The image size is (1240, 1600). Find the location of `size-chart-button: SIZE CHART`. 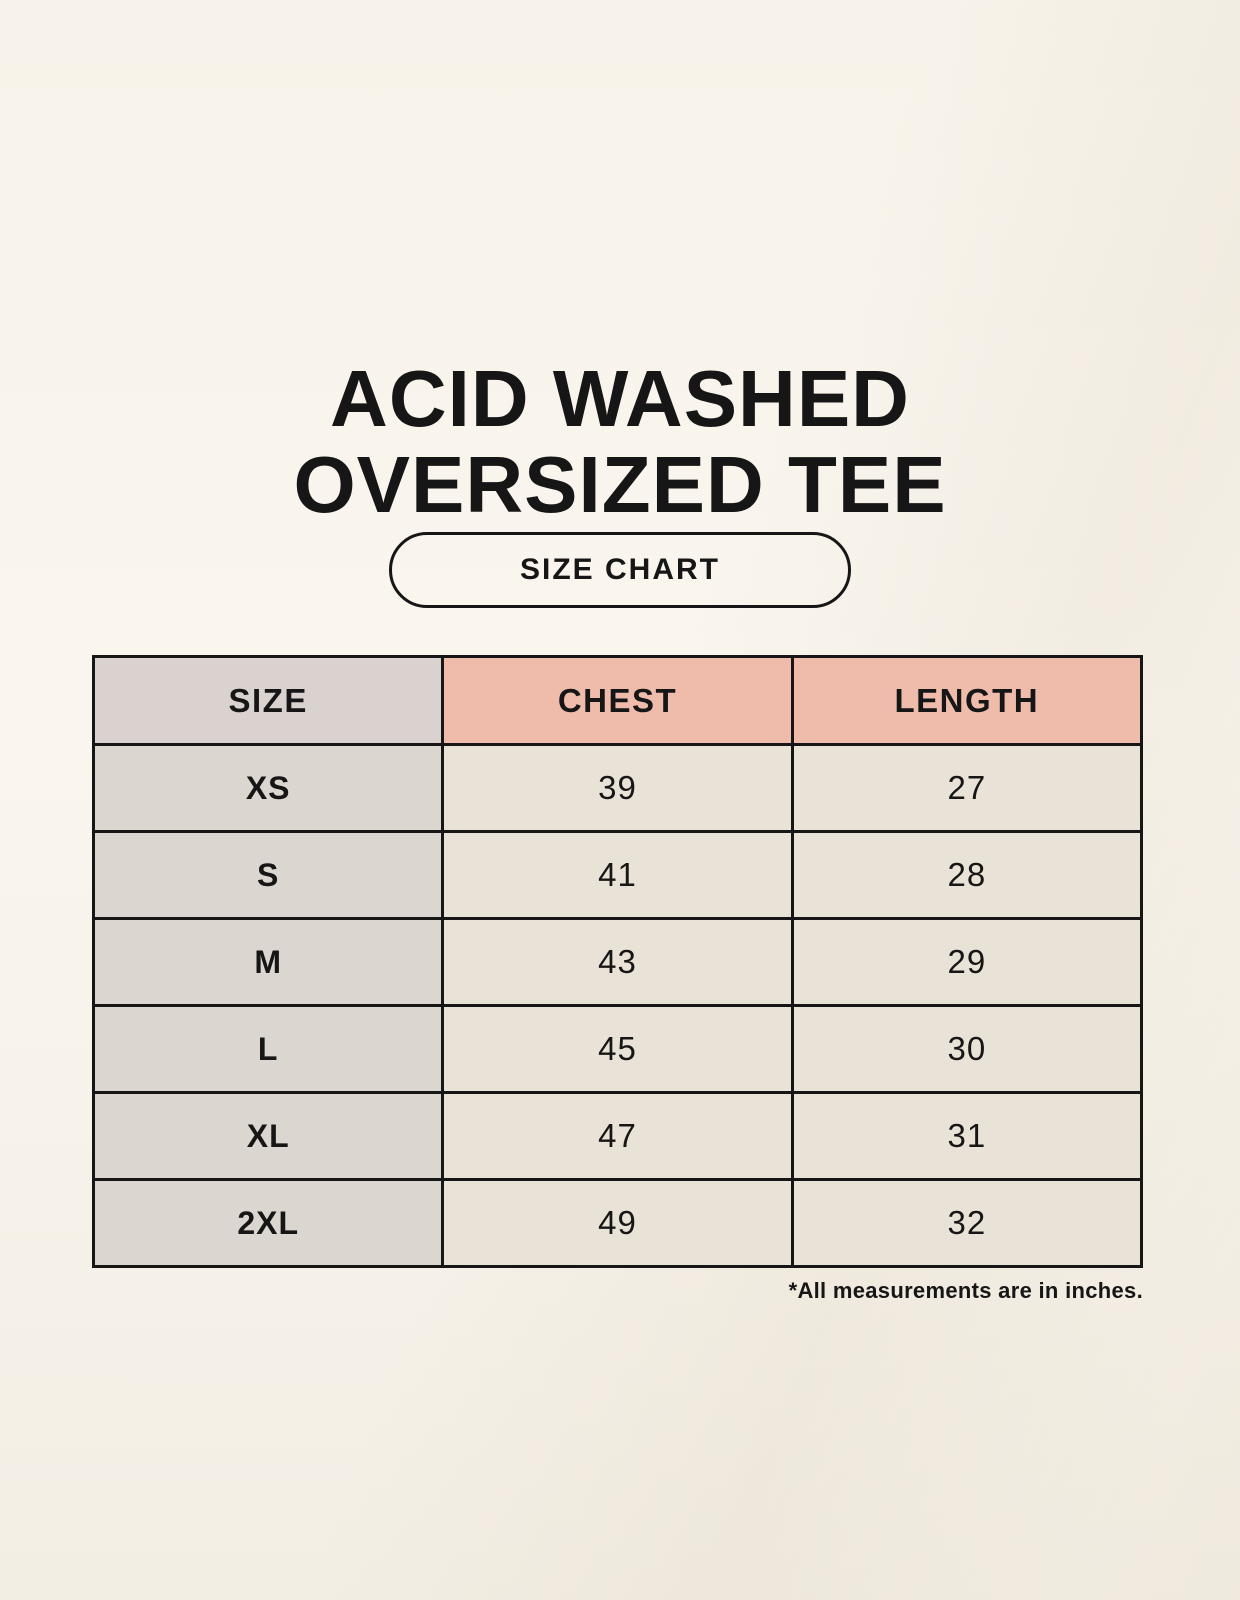

size-chart-button: SIZE CHART is located at coordinates (620, 570).